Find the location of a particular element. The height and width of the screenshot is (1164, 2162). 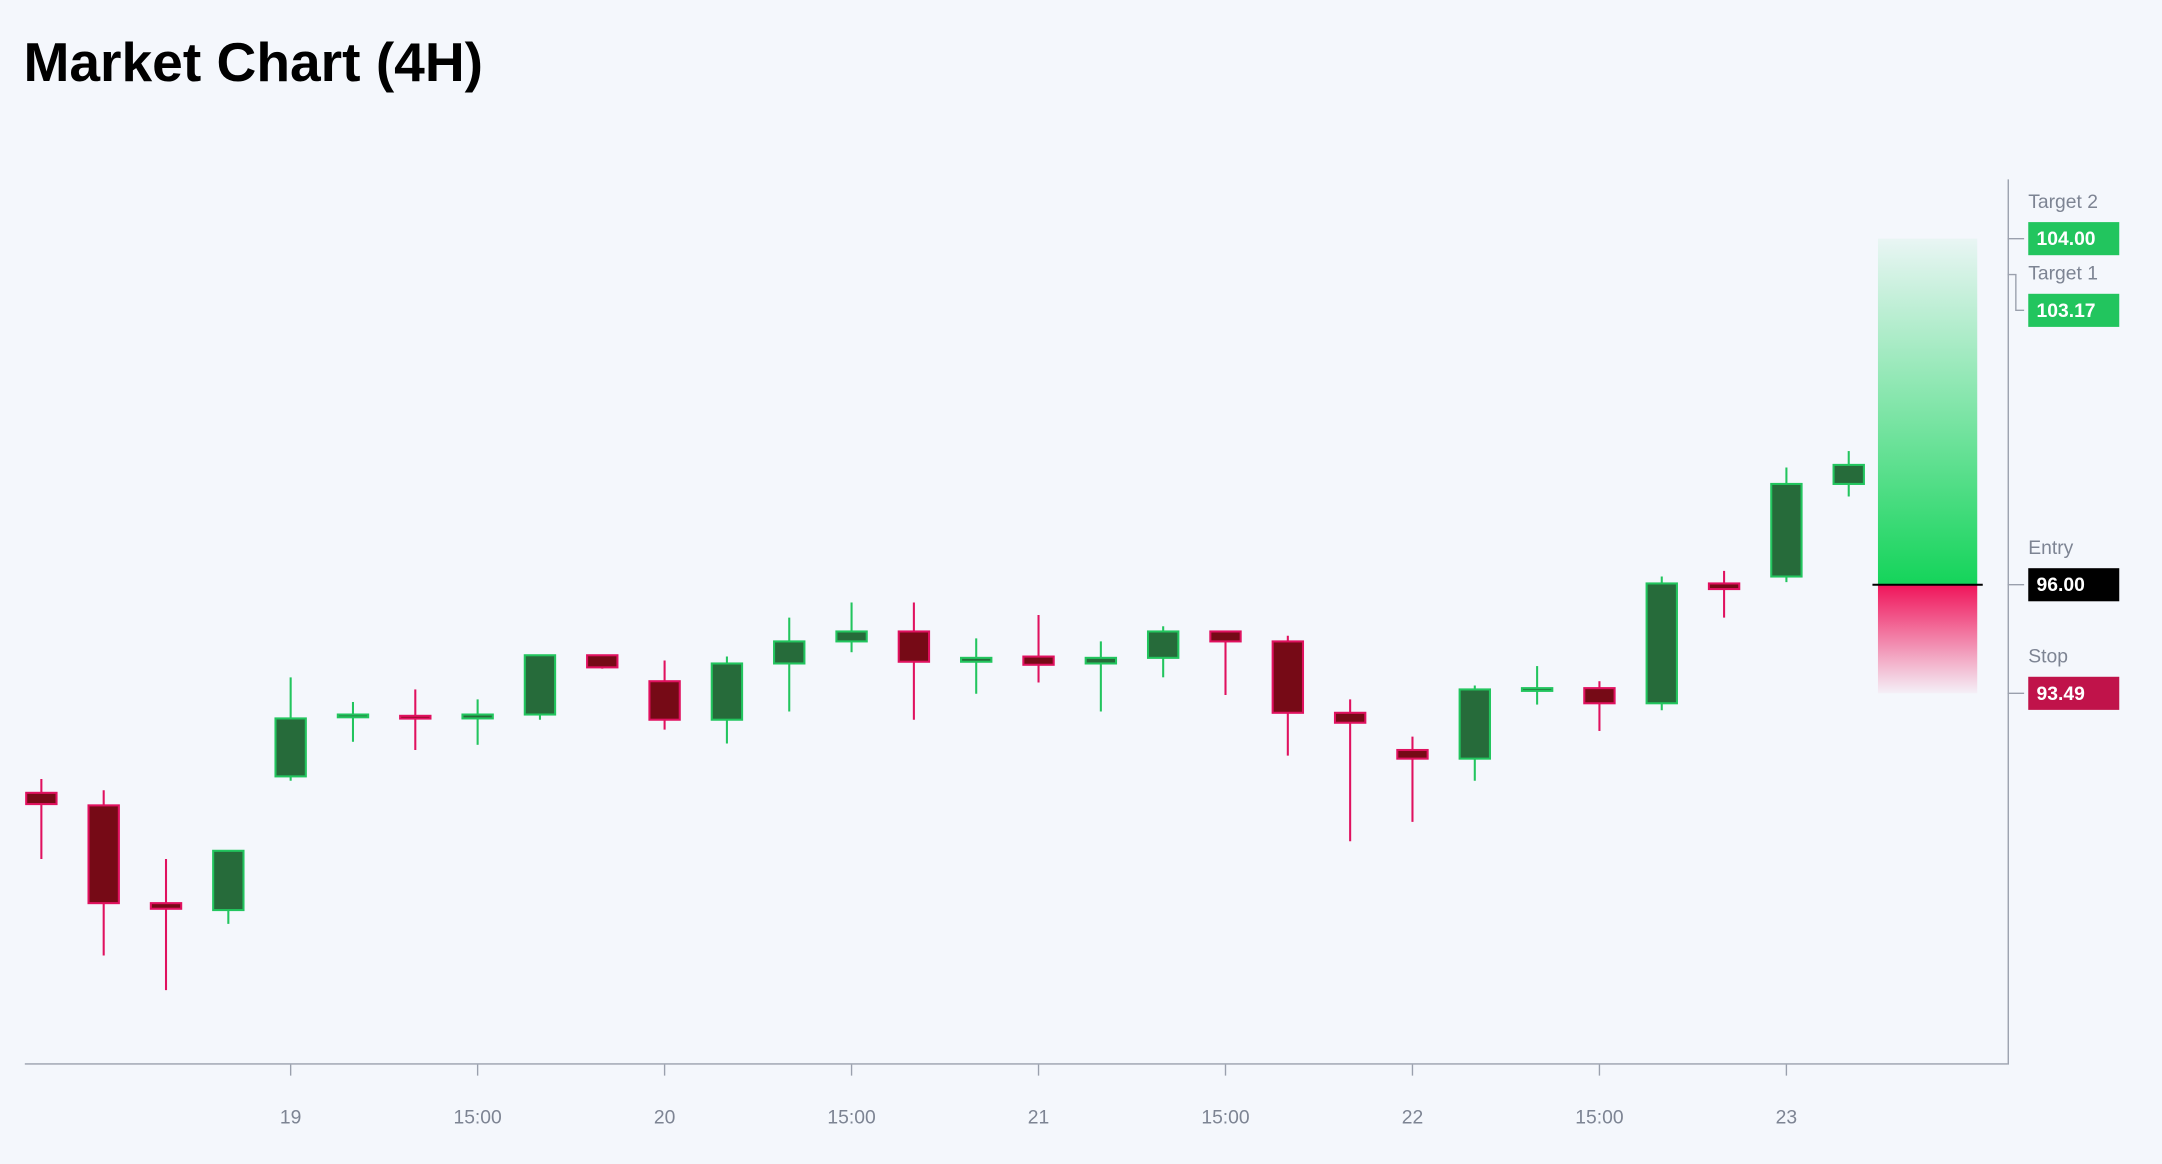

loss-zone is located at coordinates (1927, 639).